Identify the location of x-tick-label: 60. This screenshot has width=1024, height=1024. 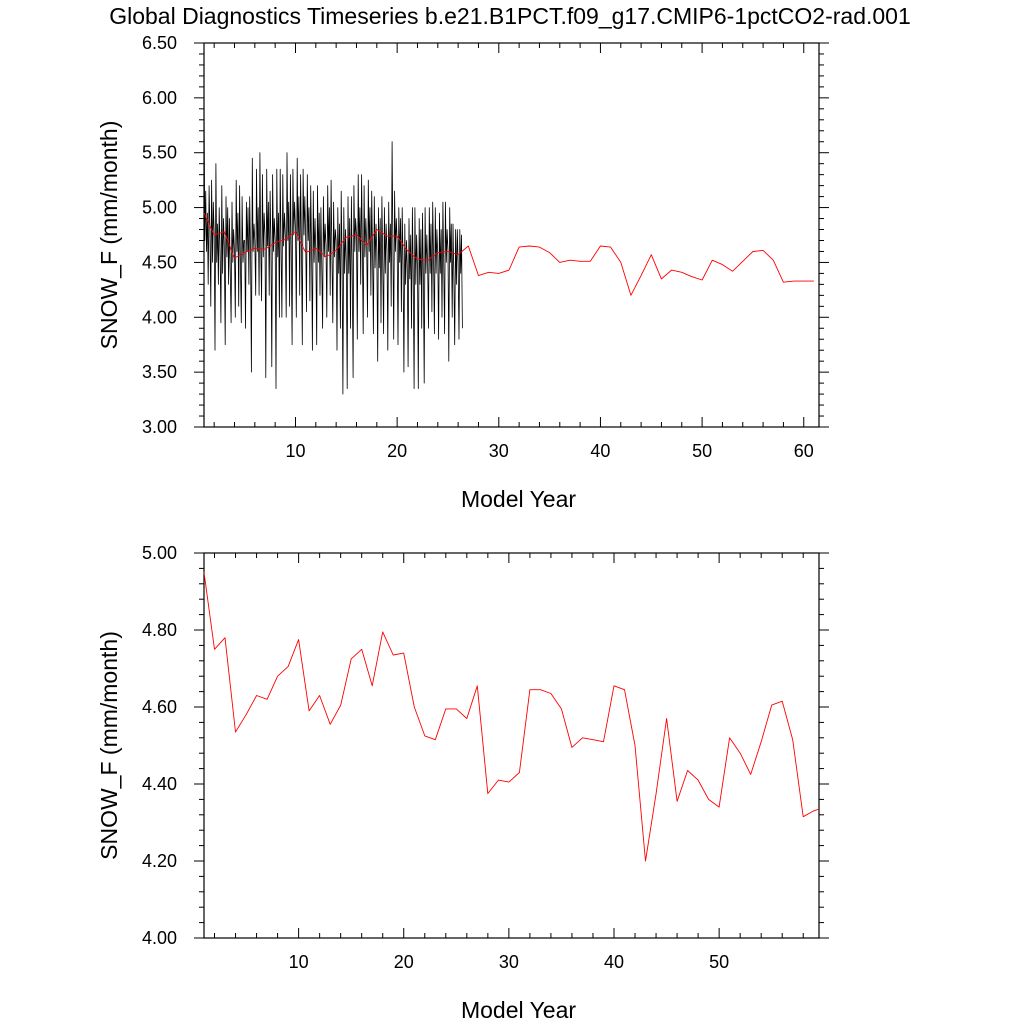
(804, 451).